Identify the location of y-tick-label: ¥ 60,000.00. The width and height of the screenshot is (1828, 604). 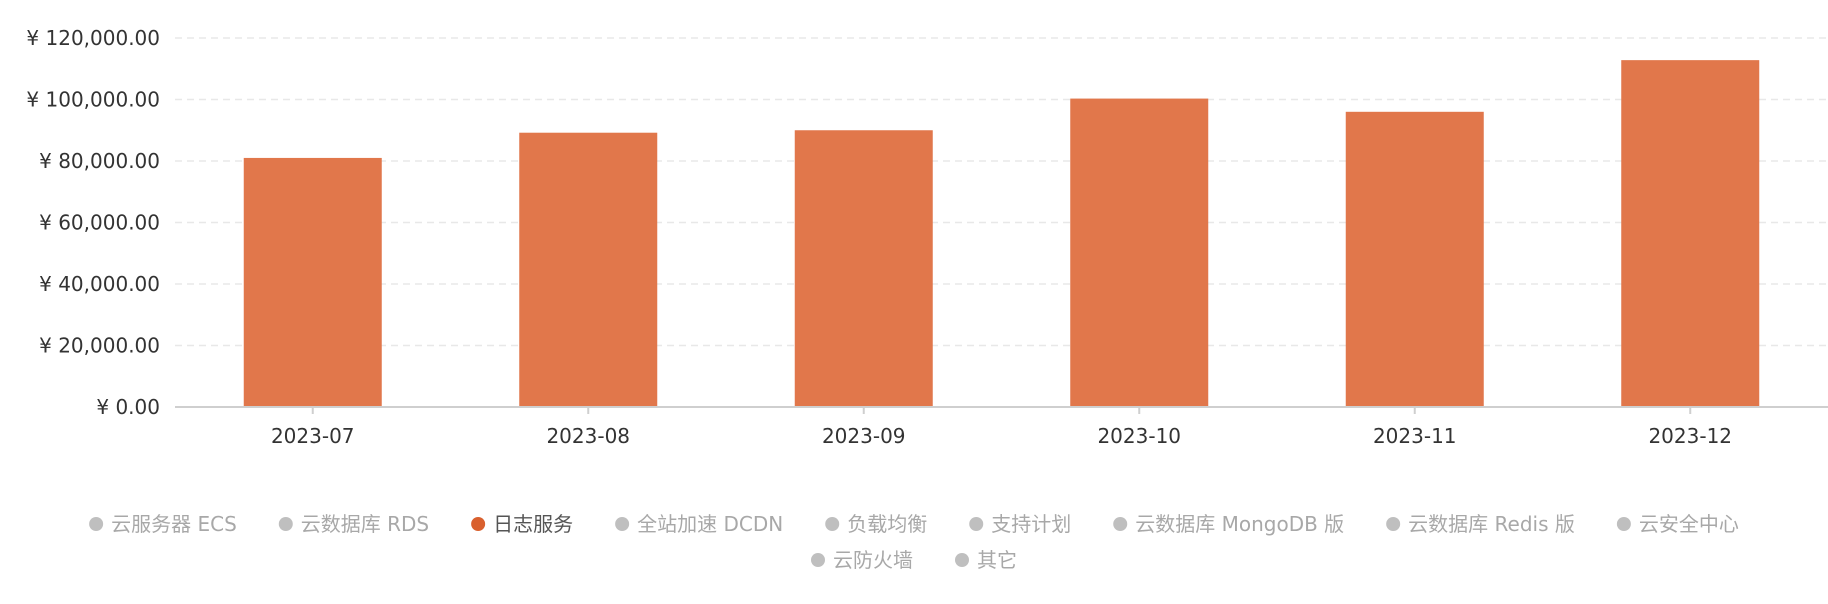
(99, 223).